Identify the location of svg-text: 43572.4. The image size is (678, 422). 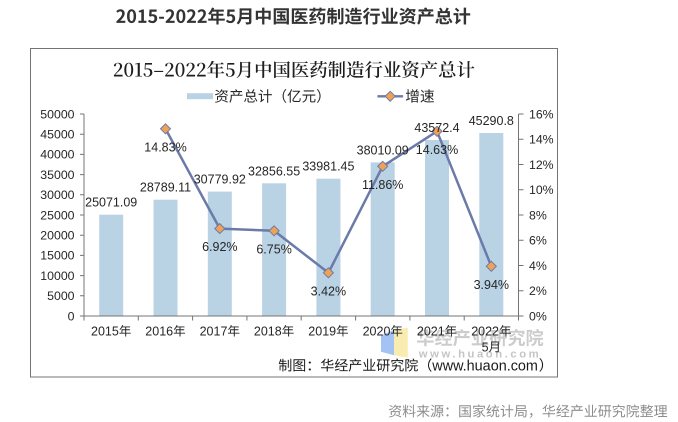
(436, 128).